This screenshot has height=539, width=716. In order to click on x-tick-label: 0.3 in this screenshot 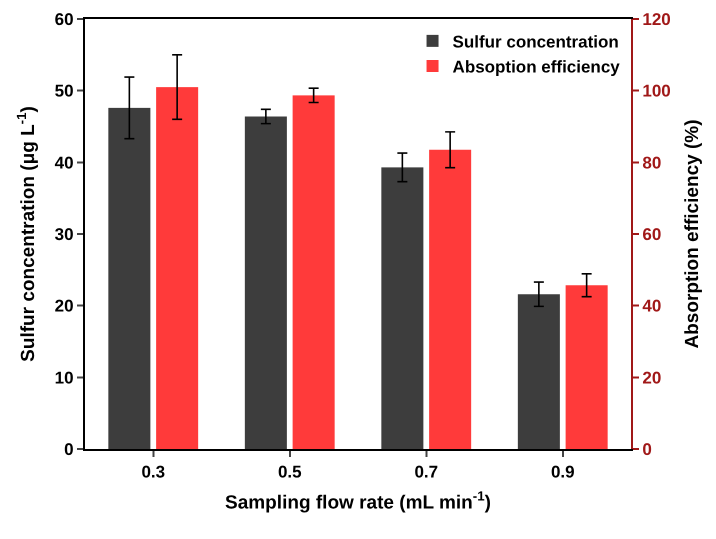, I will do `click(153, 472)`.